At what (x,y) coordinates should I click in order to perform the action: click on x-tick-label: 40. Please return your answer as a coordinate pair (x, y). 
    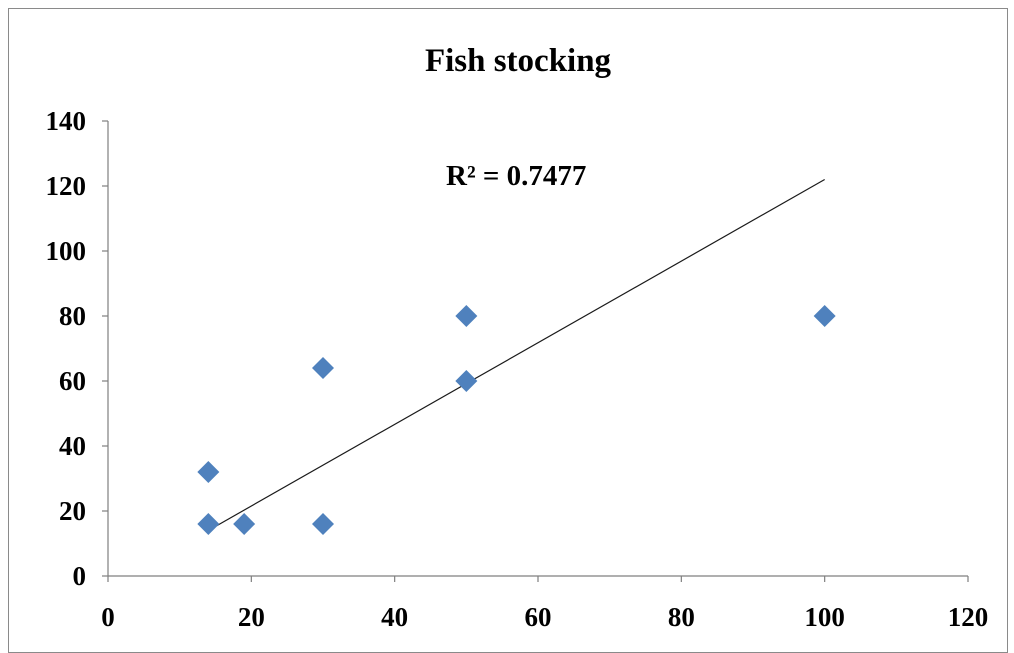
    Looking at the image, I should click on (394, 617).